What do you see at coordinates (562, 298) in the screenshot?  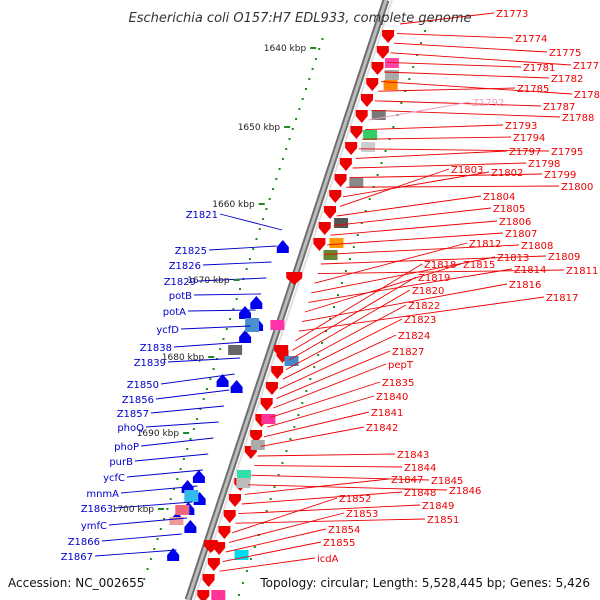 I see `gene-label-right: Z1817` at bounding box center [562, 298].